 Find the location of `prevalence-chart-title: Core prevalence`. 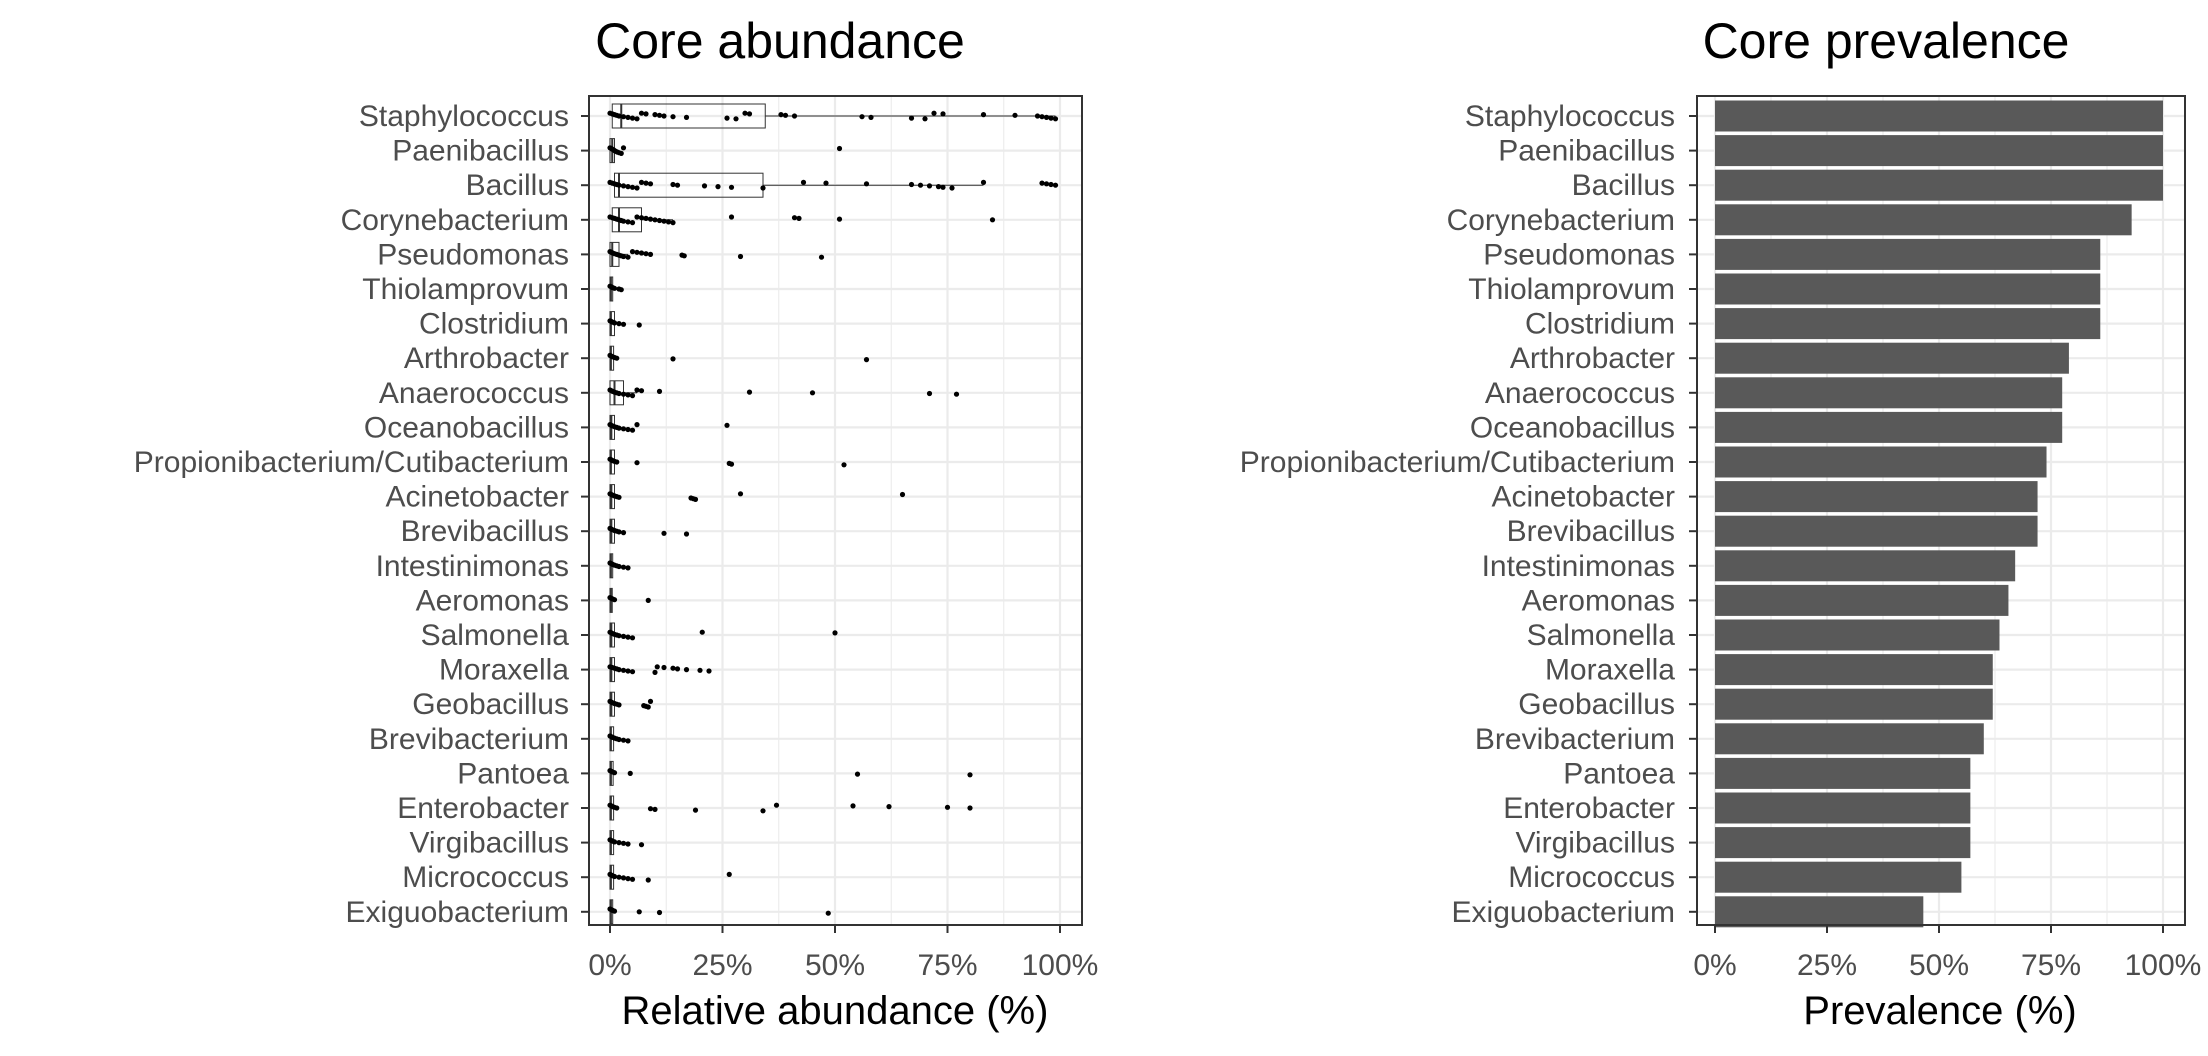

prevalence-chart-title: Core prevalence is located at coordinates (1886, 41).